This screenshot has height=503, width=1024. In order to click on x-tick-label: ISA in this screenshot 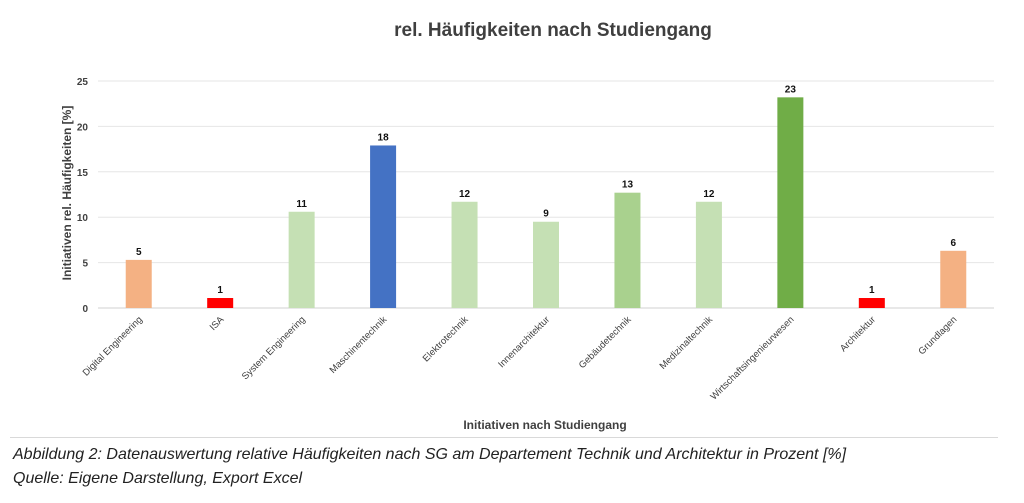, I will do `click(217, 323)`.